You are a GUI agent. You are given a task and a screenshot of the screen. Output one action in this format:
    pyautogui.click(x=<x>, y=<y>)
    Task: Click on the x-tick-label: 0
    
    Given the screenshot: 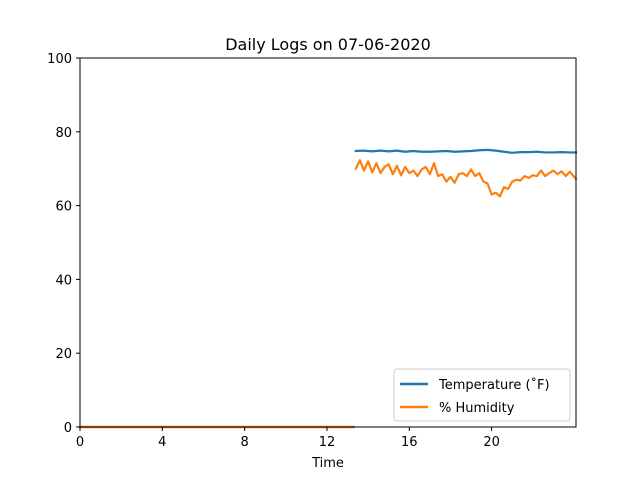 What is the action you would take?
    pyautogui.click(x=80, y=442)
    